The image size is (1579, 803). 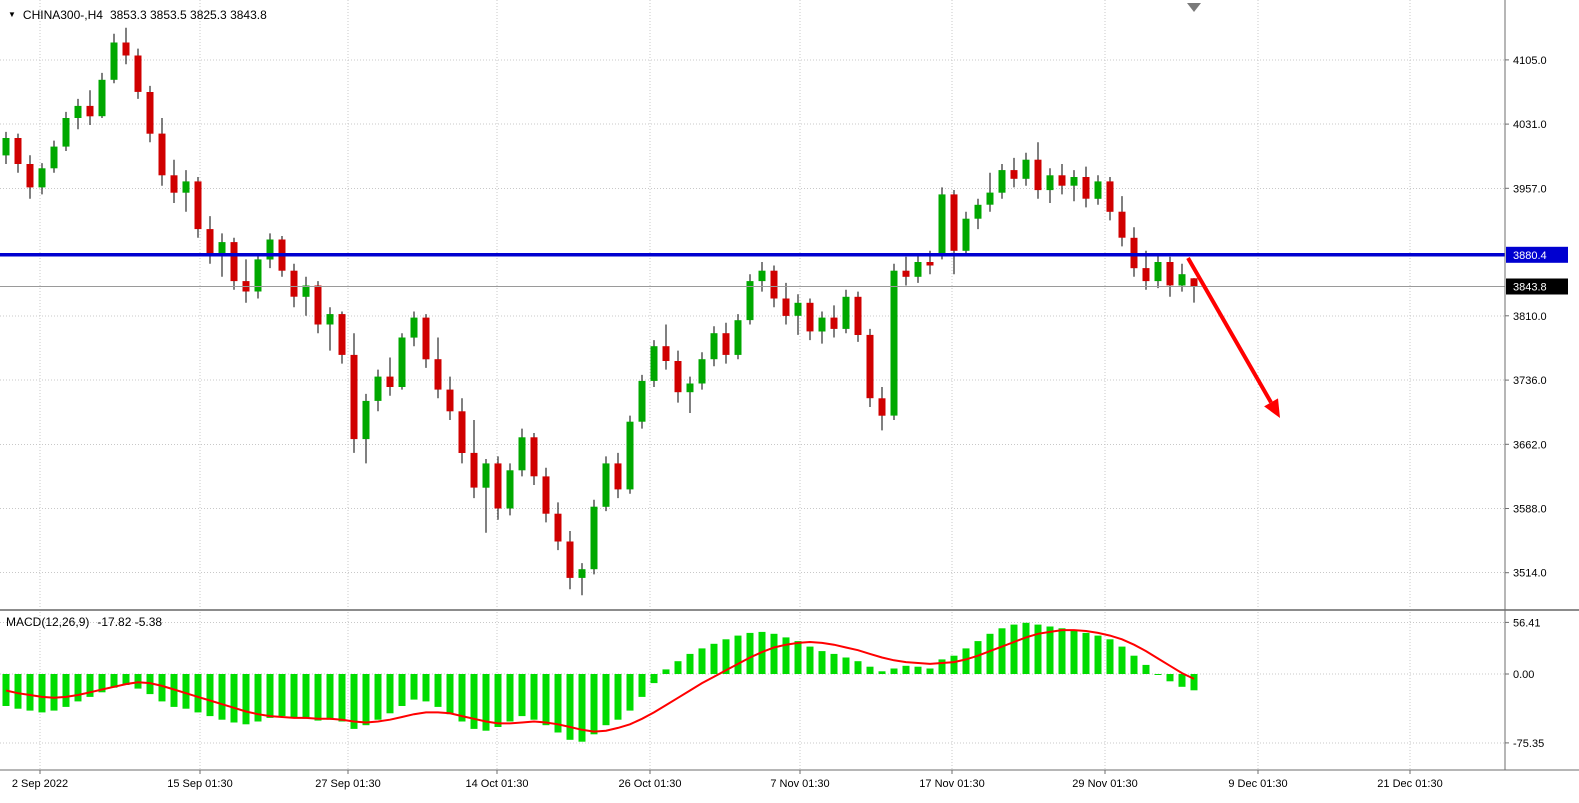 I want to click on trend-arrow-line, so click(x=1229, y=330).